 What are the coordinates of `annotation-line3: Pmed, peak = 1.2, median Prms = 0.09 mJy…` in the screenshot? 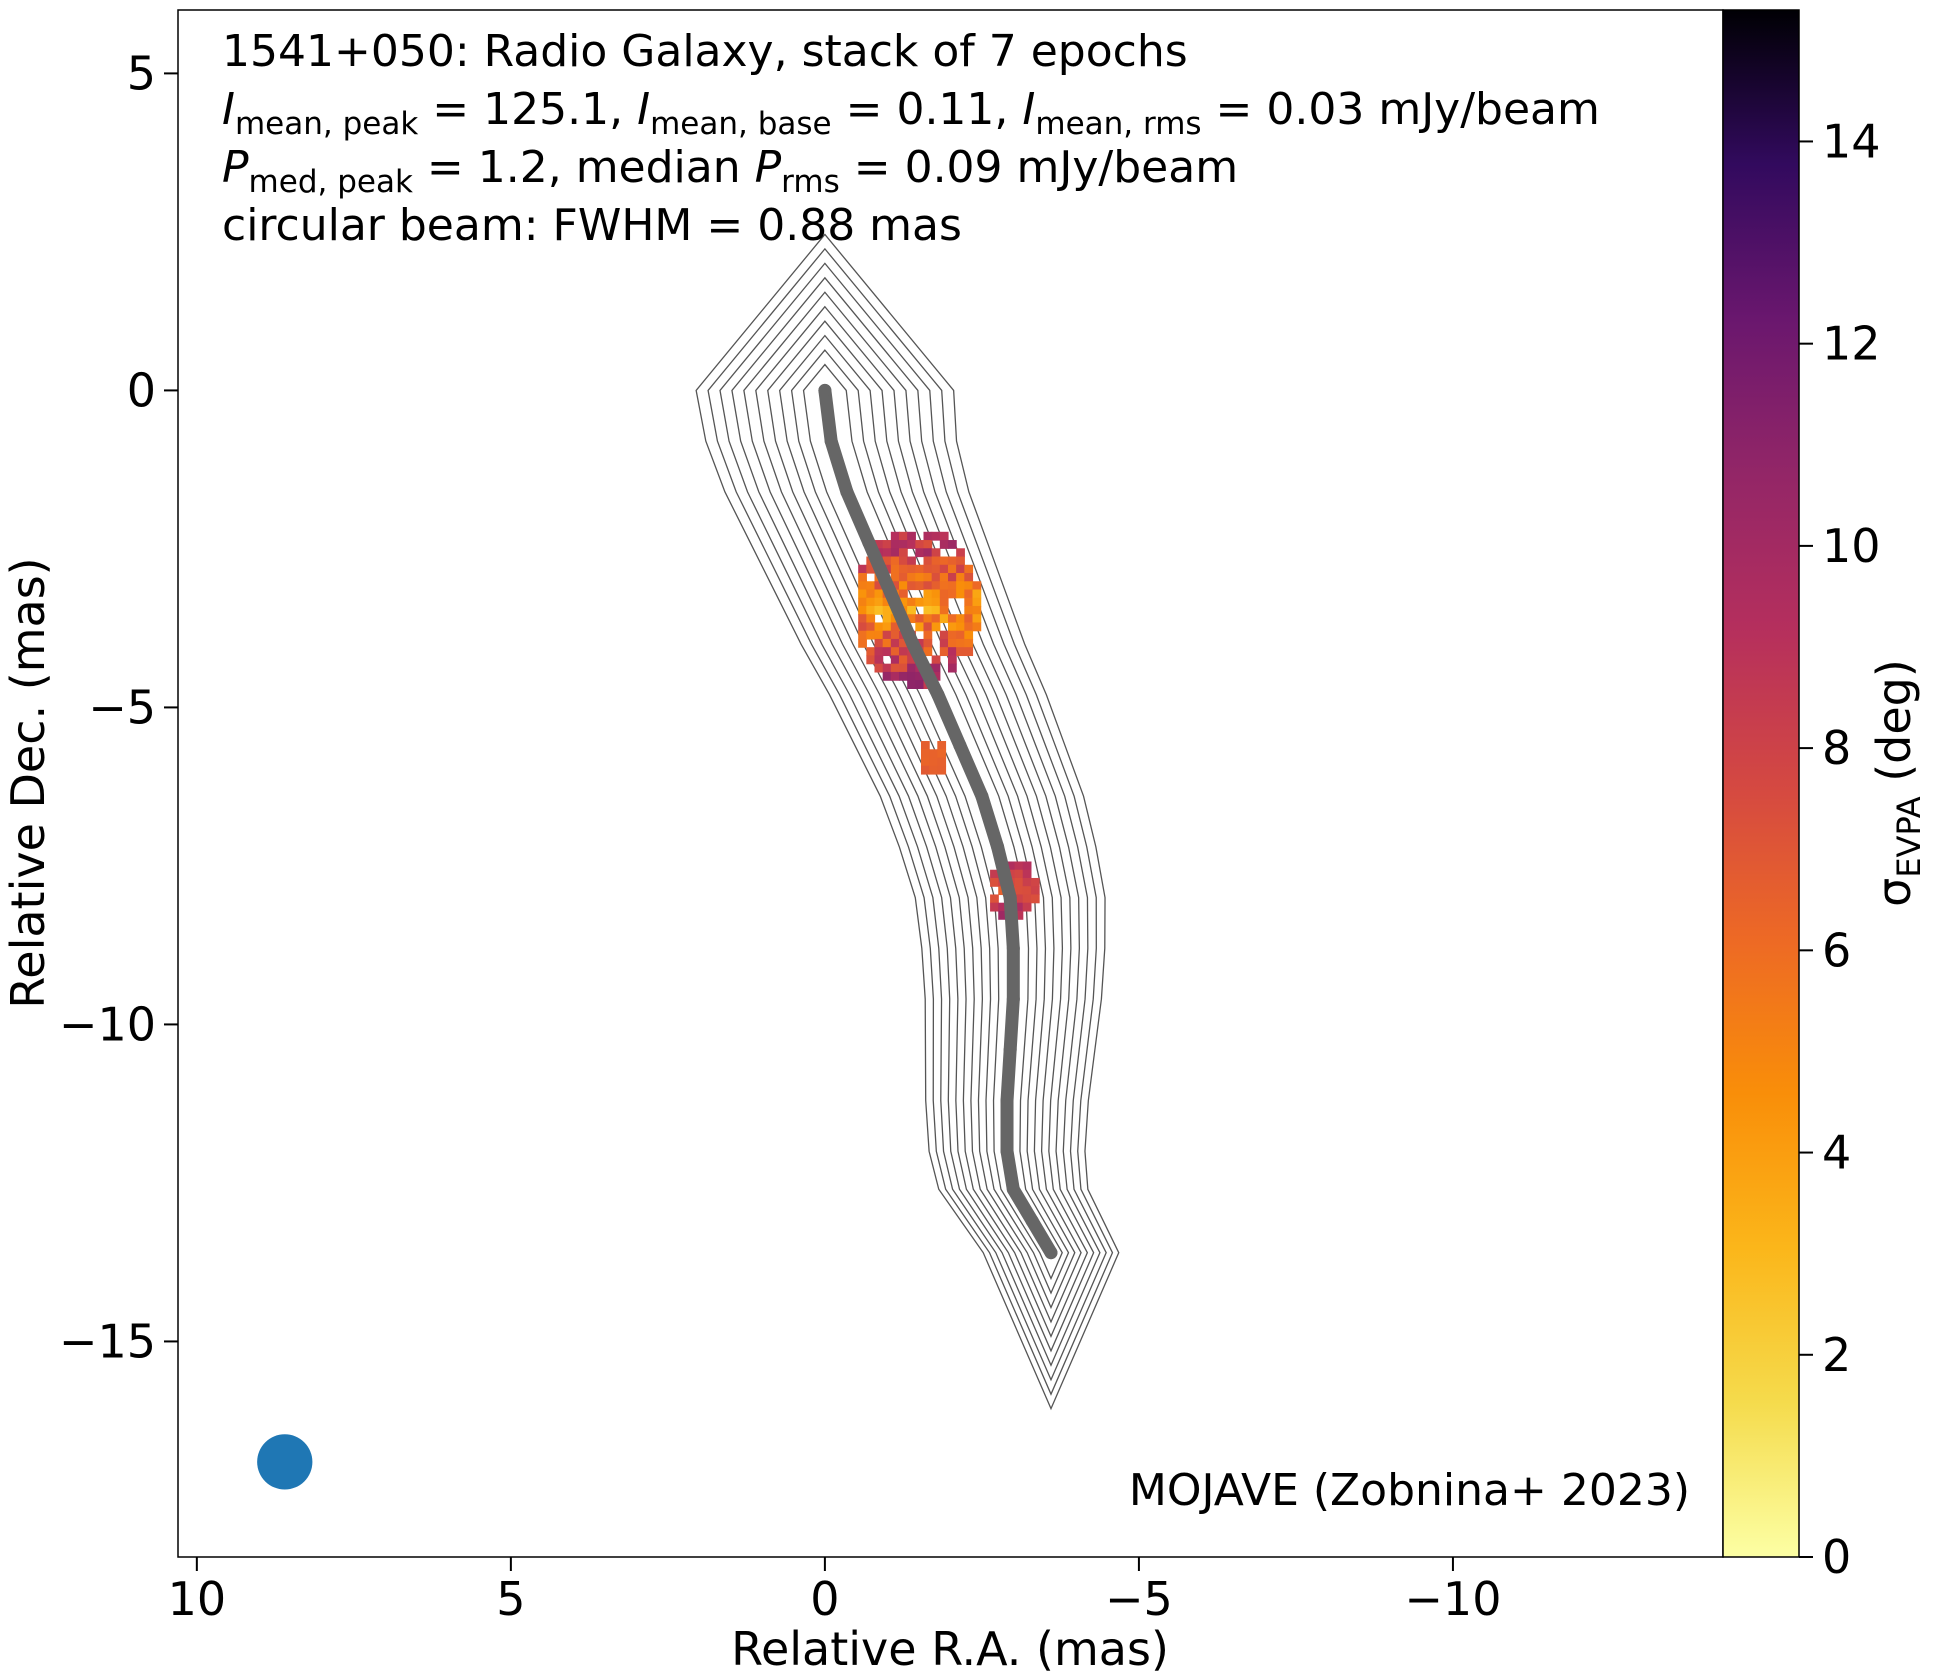 It's located at (730, 171).